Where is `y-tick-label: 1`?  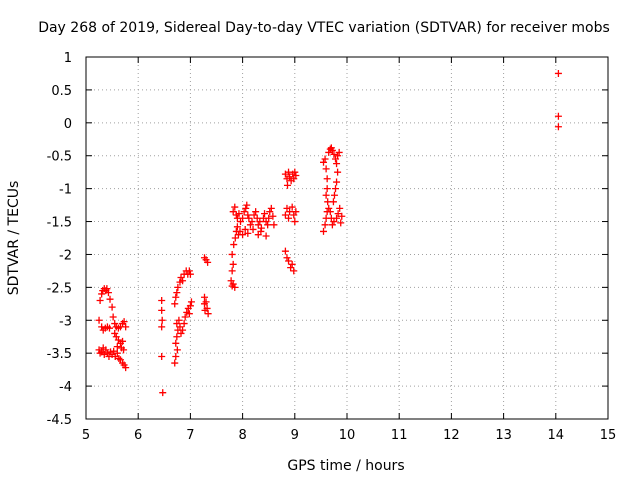 y-tick-label: 1 is located at coordinates (68, 58).